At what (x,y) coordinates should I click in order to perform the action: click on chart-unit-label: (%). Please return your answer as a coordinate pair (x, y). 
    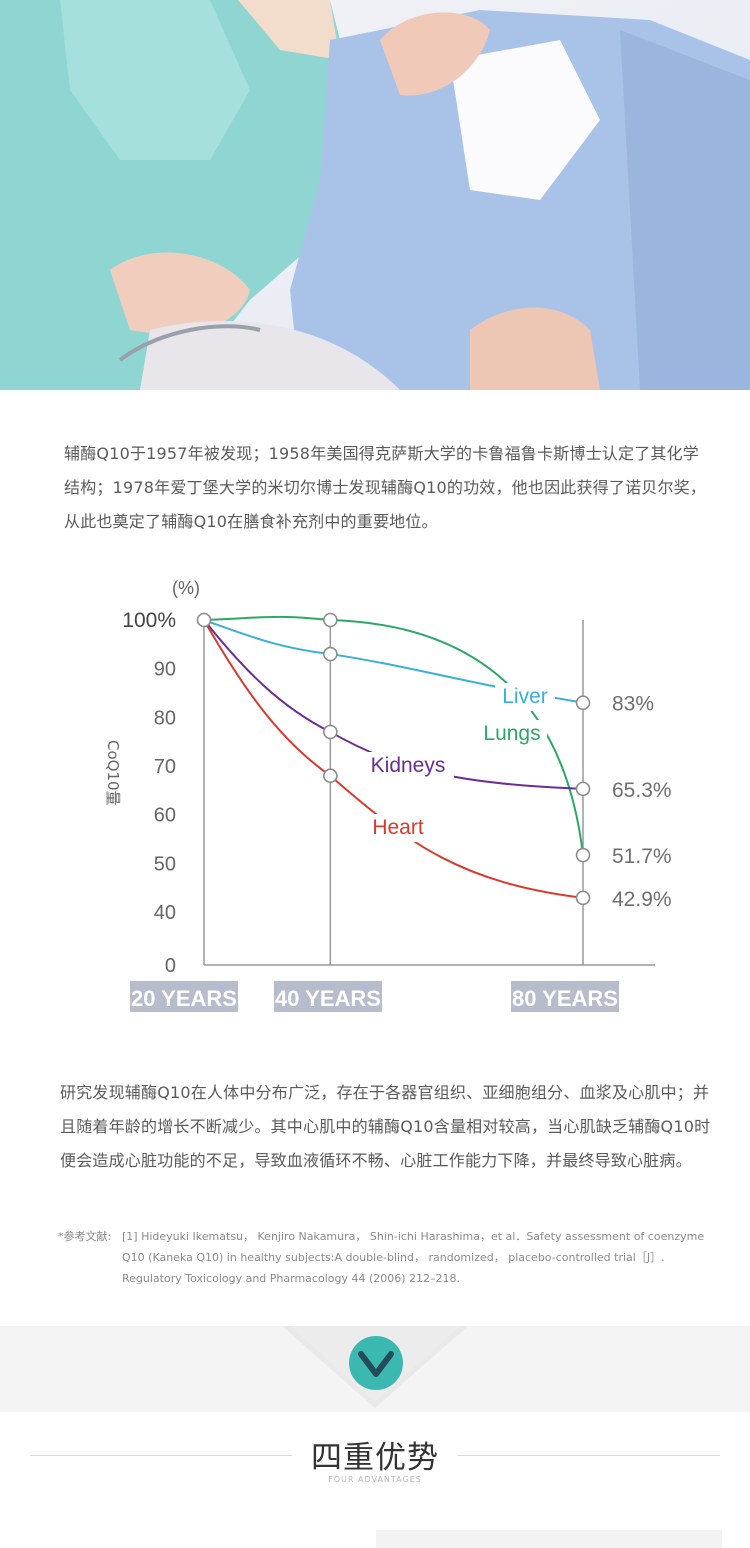
    Looking at the image, I should click on (186, 588).